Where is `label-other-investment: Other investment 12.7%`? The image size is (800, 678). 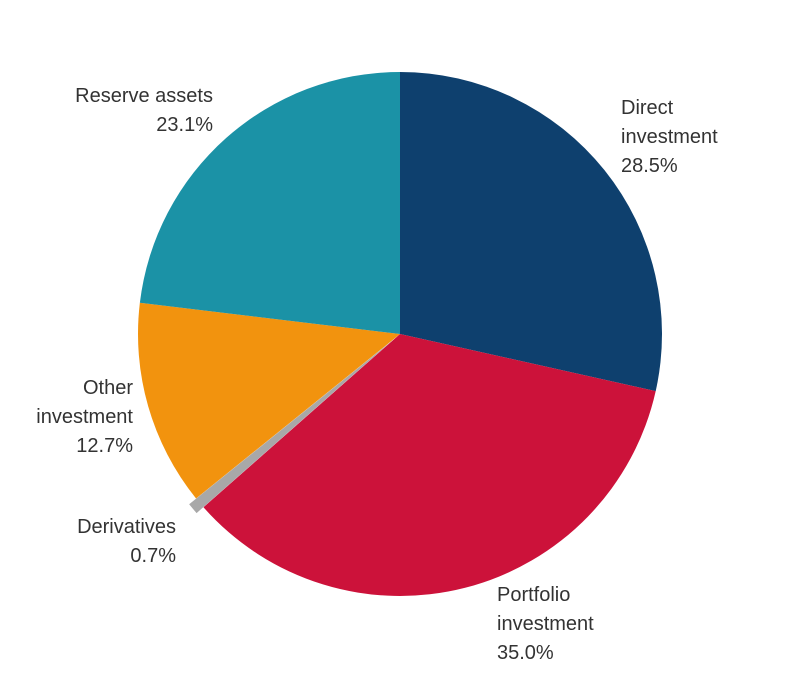 label-other-investment: Other investment 12.7% is located at coordinates (84, 417).